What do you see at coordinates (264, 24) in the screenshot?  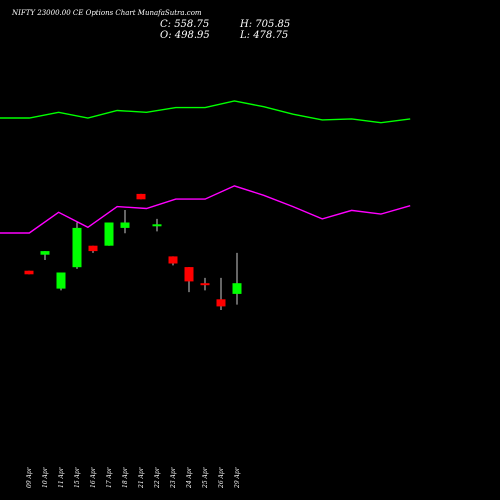 I see `high-value: H: 705.85` at bounding box center [264, 24].